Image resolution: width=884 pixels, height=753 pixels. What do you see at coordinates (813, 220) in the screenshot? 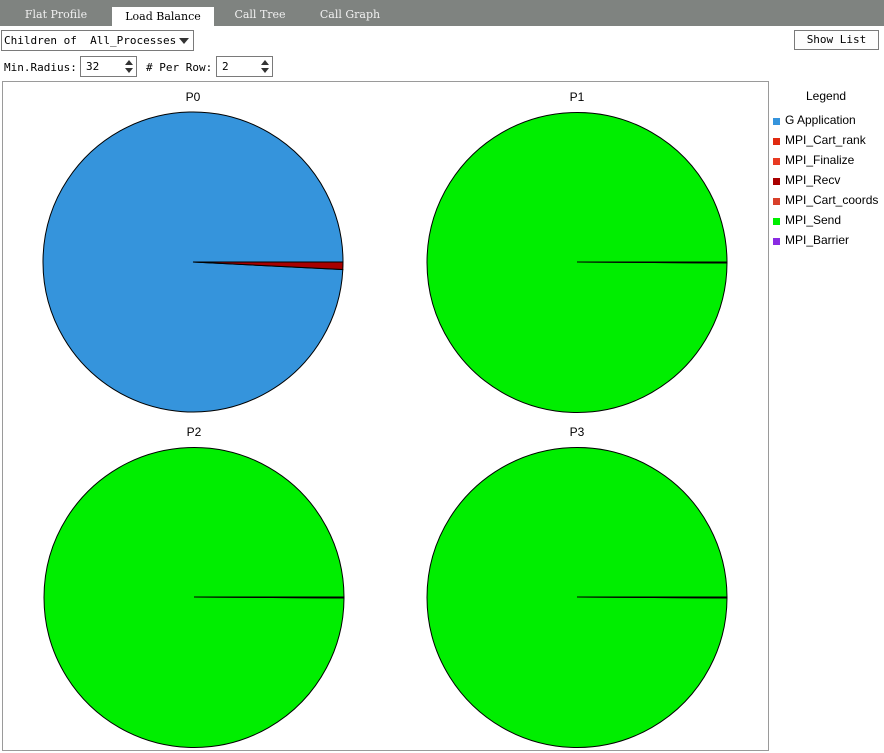
I see `legend-label: MPI_Send` at bounding box center [813, 220].